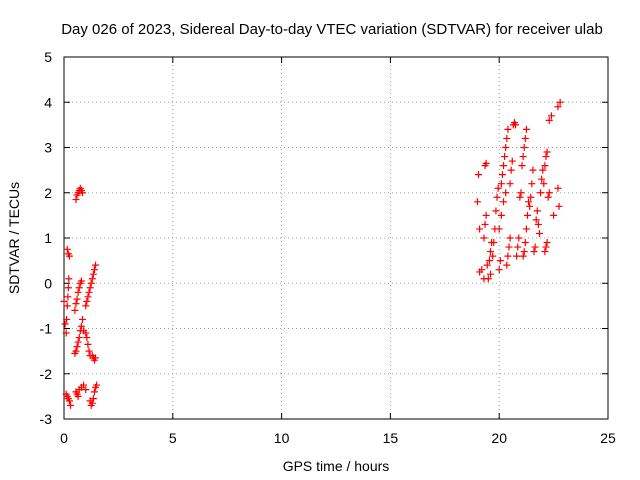  Describe the element at coordinates (48, 238) in the screenshot. I see `y-tick-label: 1` at that location.